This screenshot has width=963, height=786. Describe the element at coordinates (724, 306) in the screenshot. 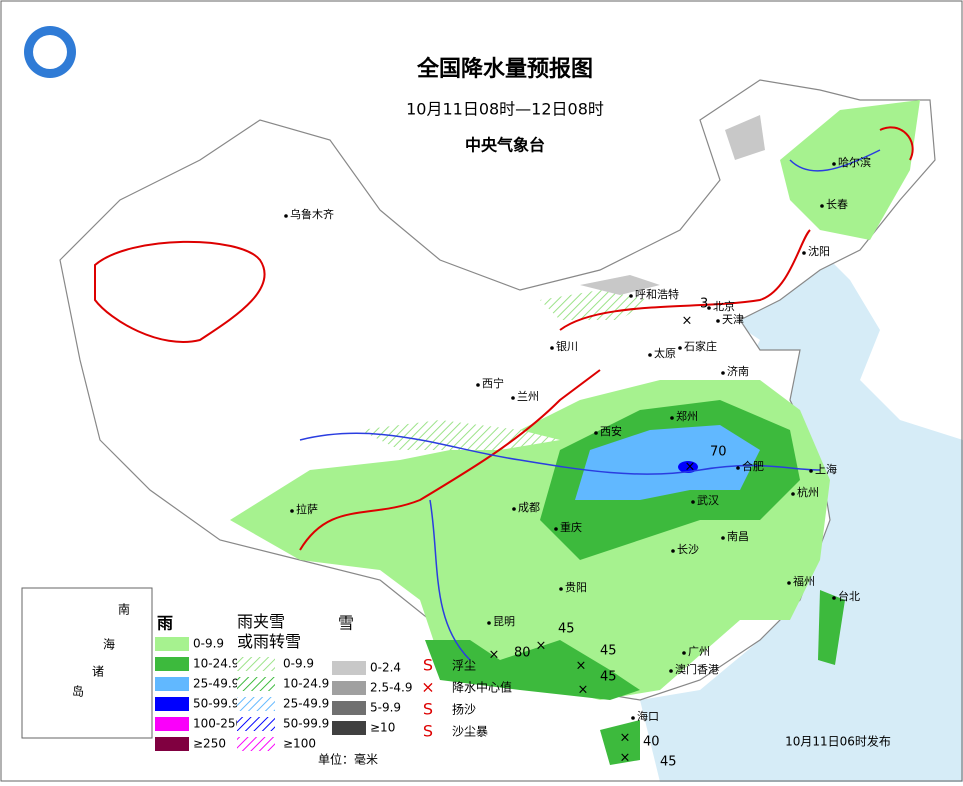

I see `city-label: 北京` at that location.